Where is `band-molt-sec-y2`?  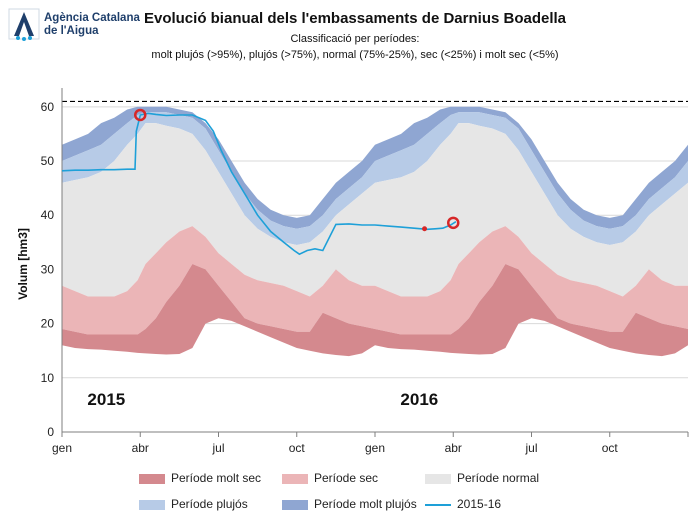 band-molt-sec-y2 is located at coordinates (531, 310).